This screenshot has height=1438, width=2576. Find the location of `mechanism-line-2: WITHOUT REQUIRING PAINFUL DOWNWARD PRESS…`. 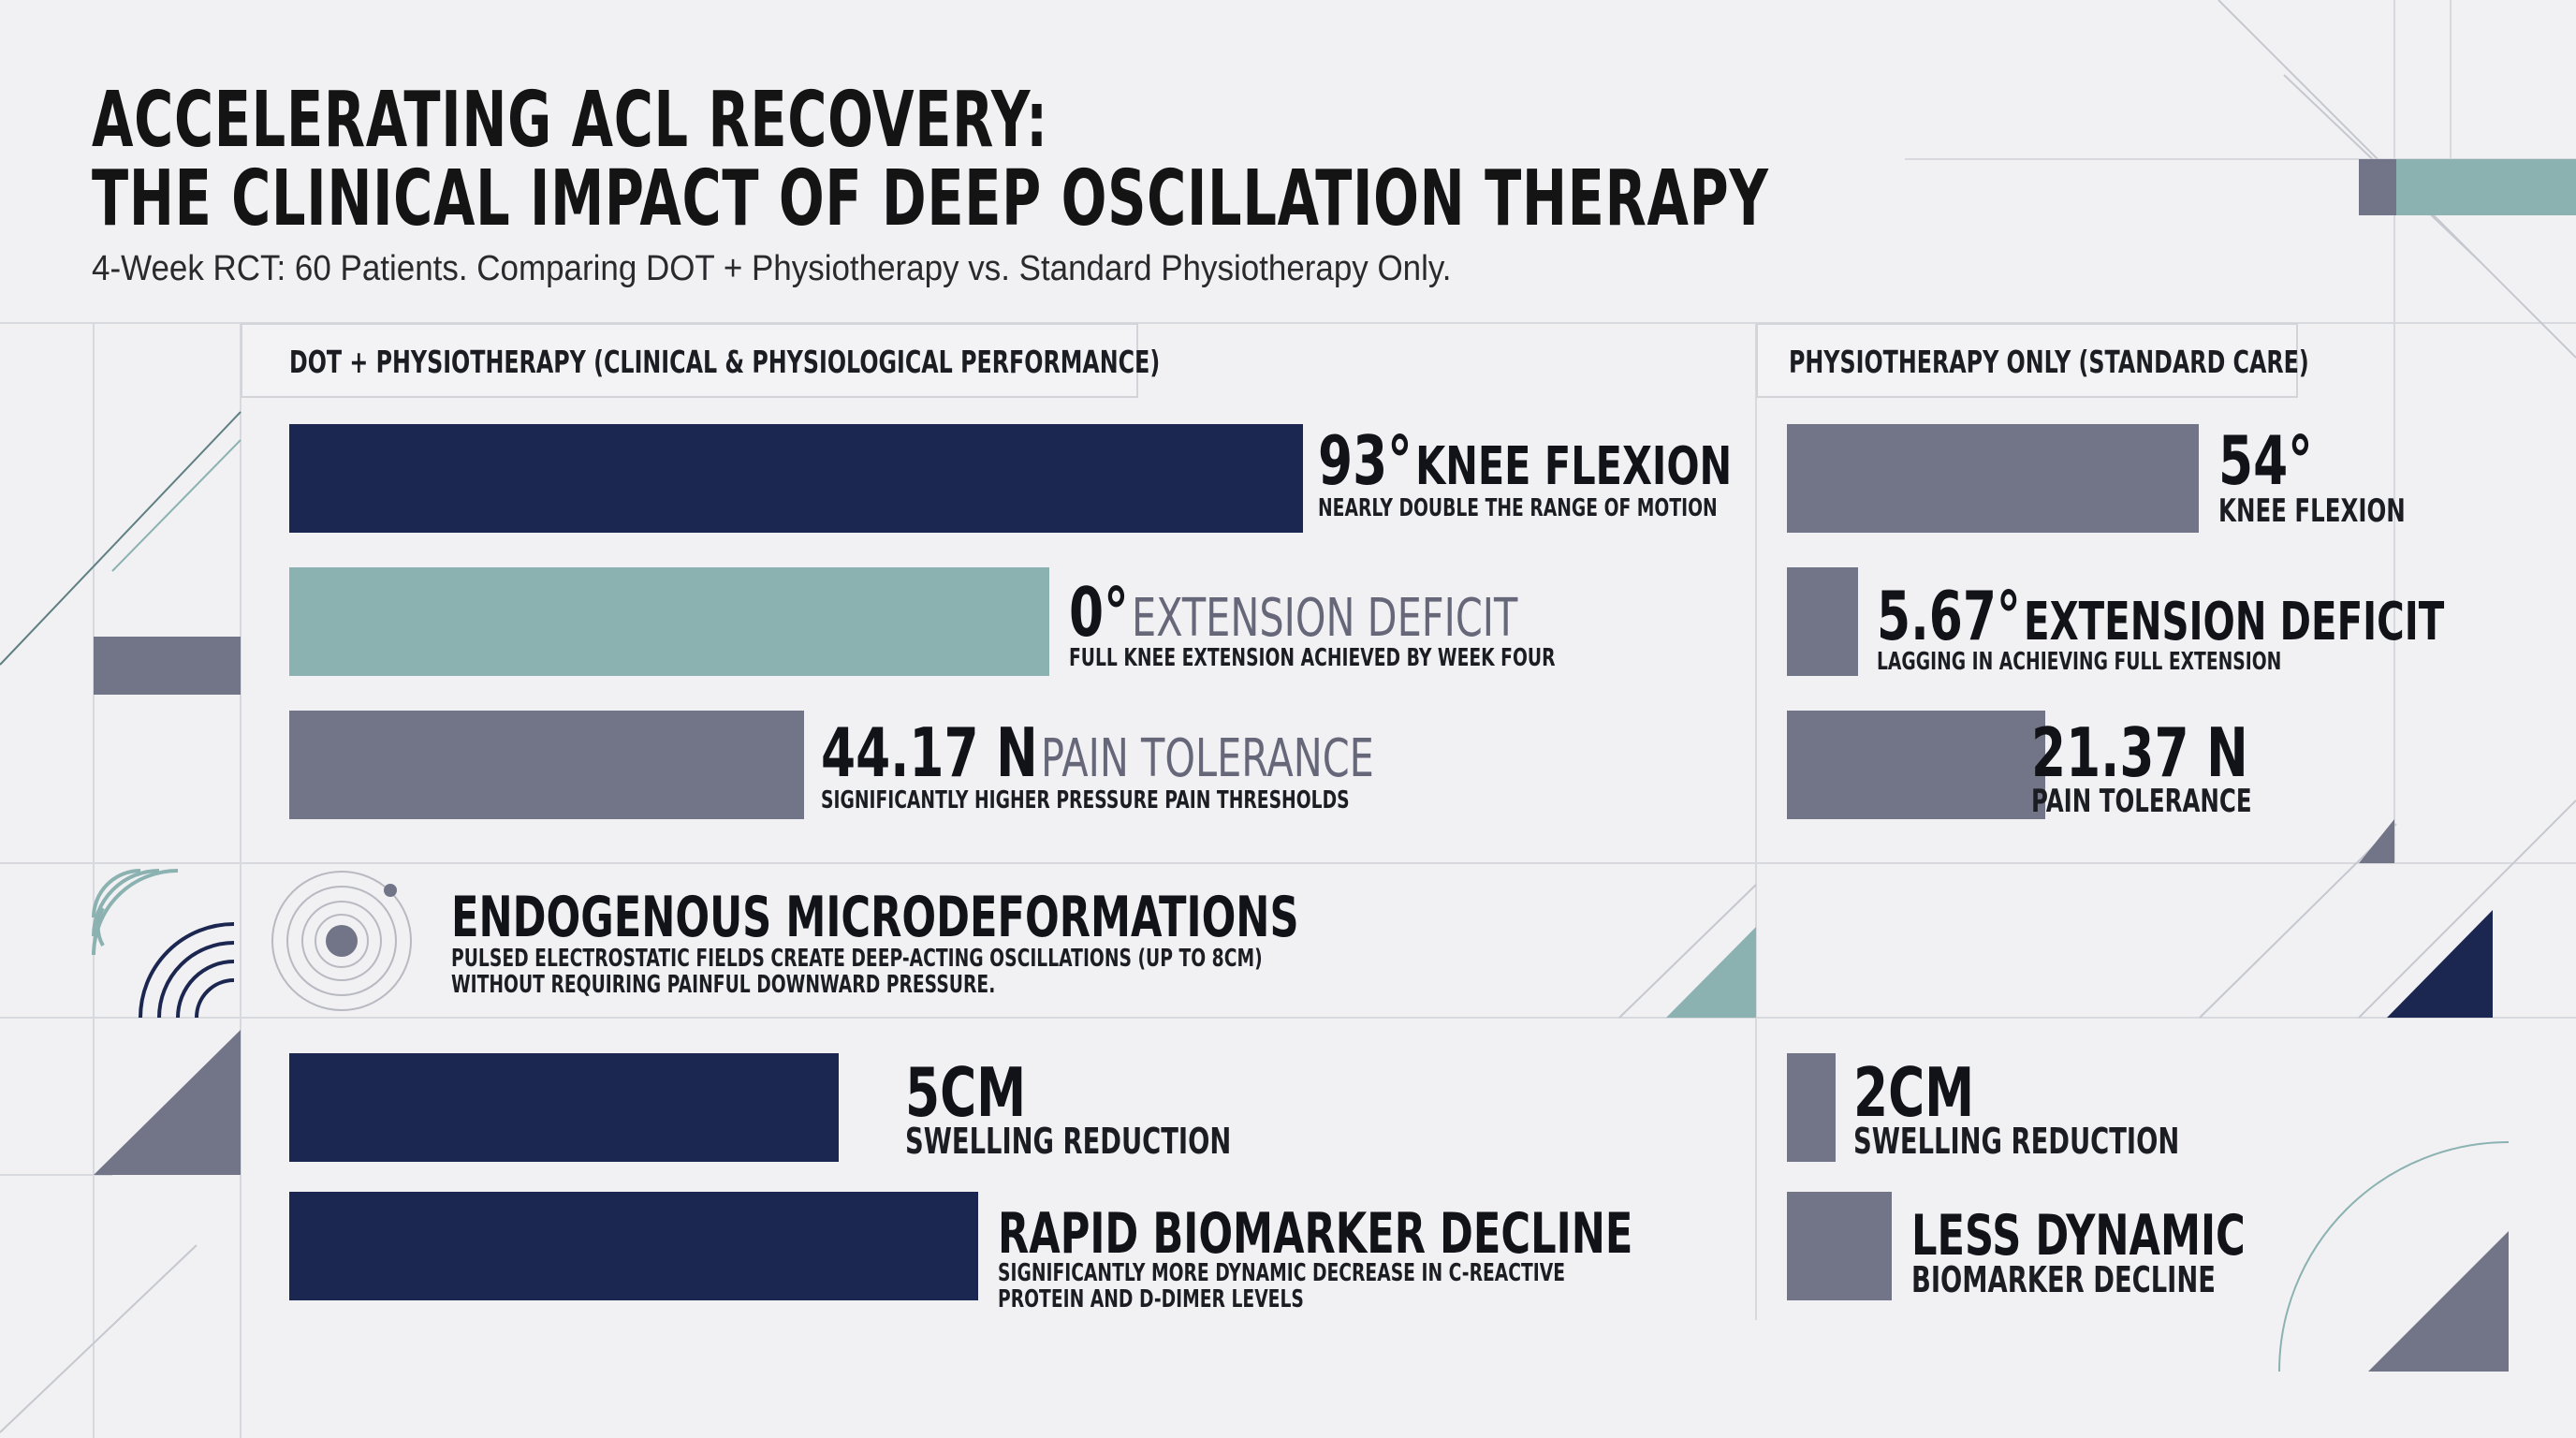

mechanism-line-2: WITHOUT REQUIRING PAINFUL DOWNWARD PRESS… is located at coordinates (723, 985).